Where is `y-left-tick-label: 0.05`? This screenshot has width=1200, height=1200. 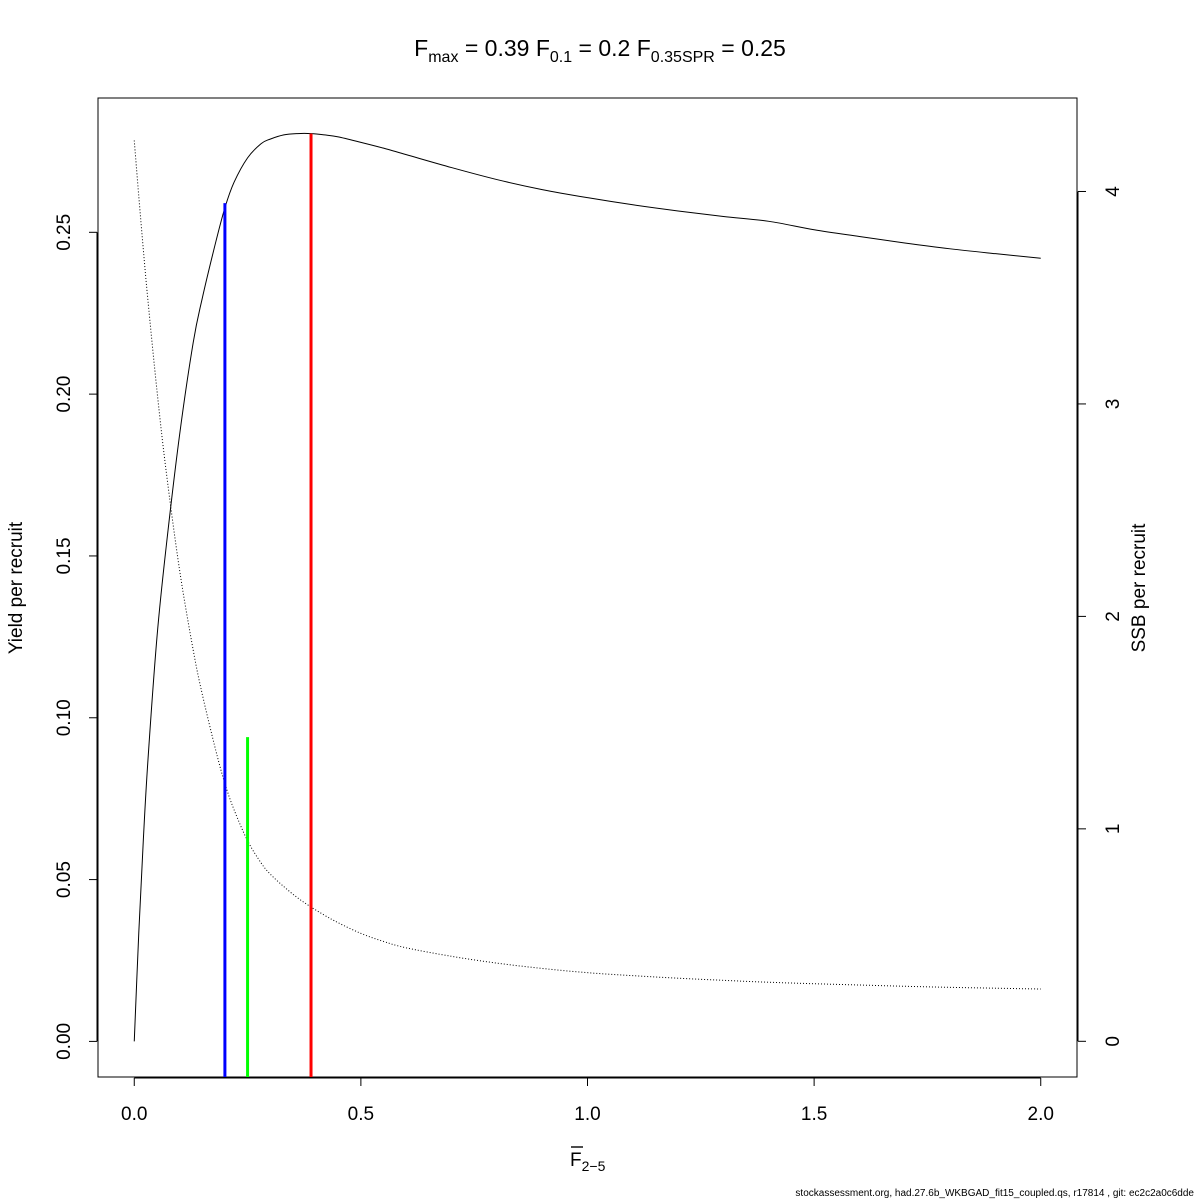
y-left-tick-label: 0.05 is located at coordinates (64, 879).